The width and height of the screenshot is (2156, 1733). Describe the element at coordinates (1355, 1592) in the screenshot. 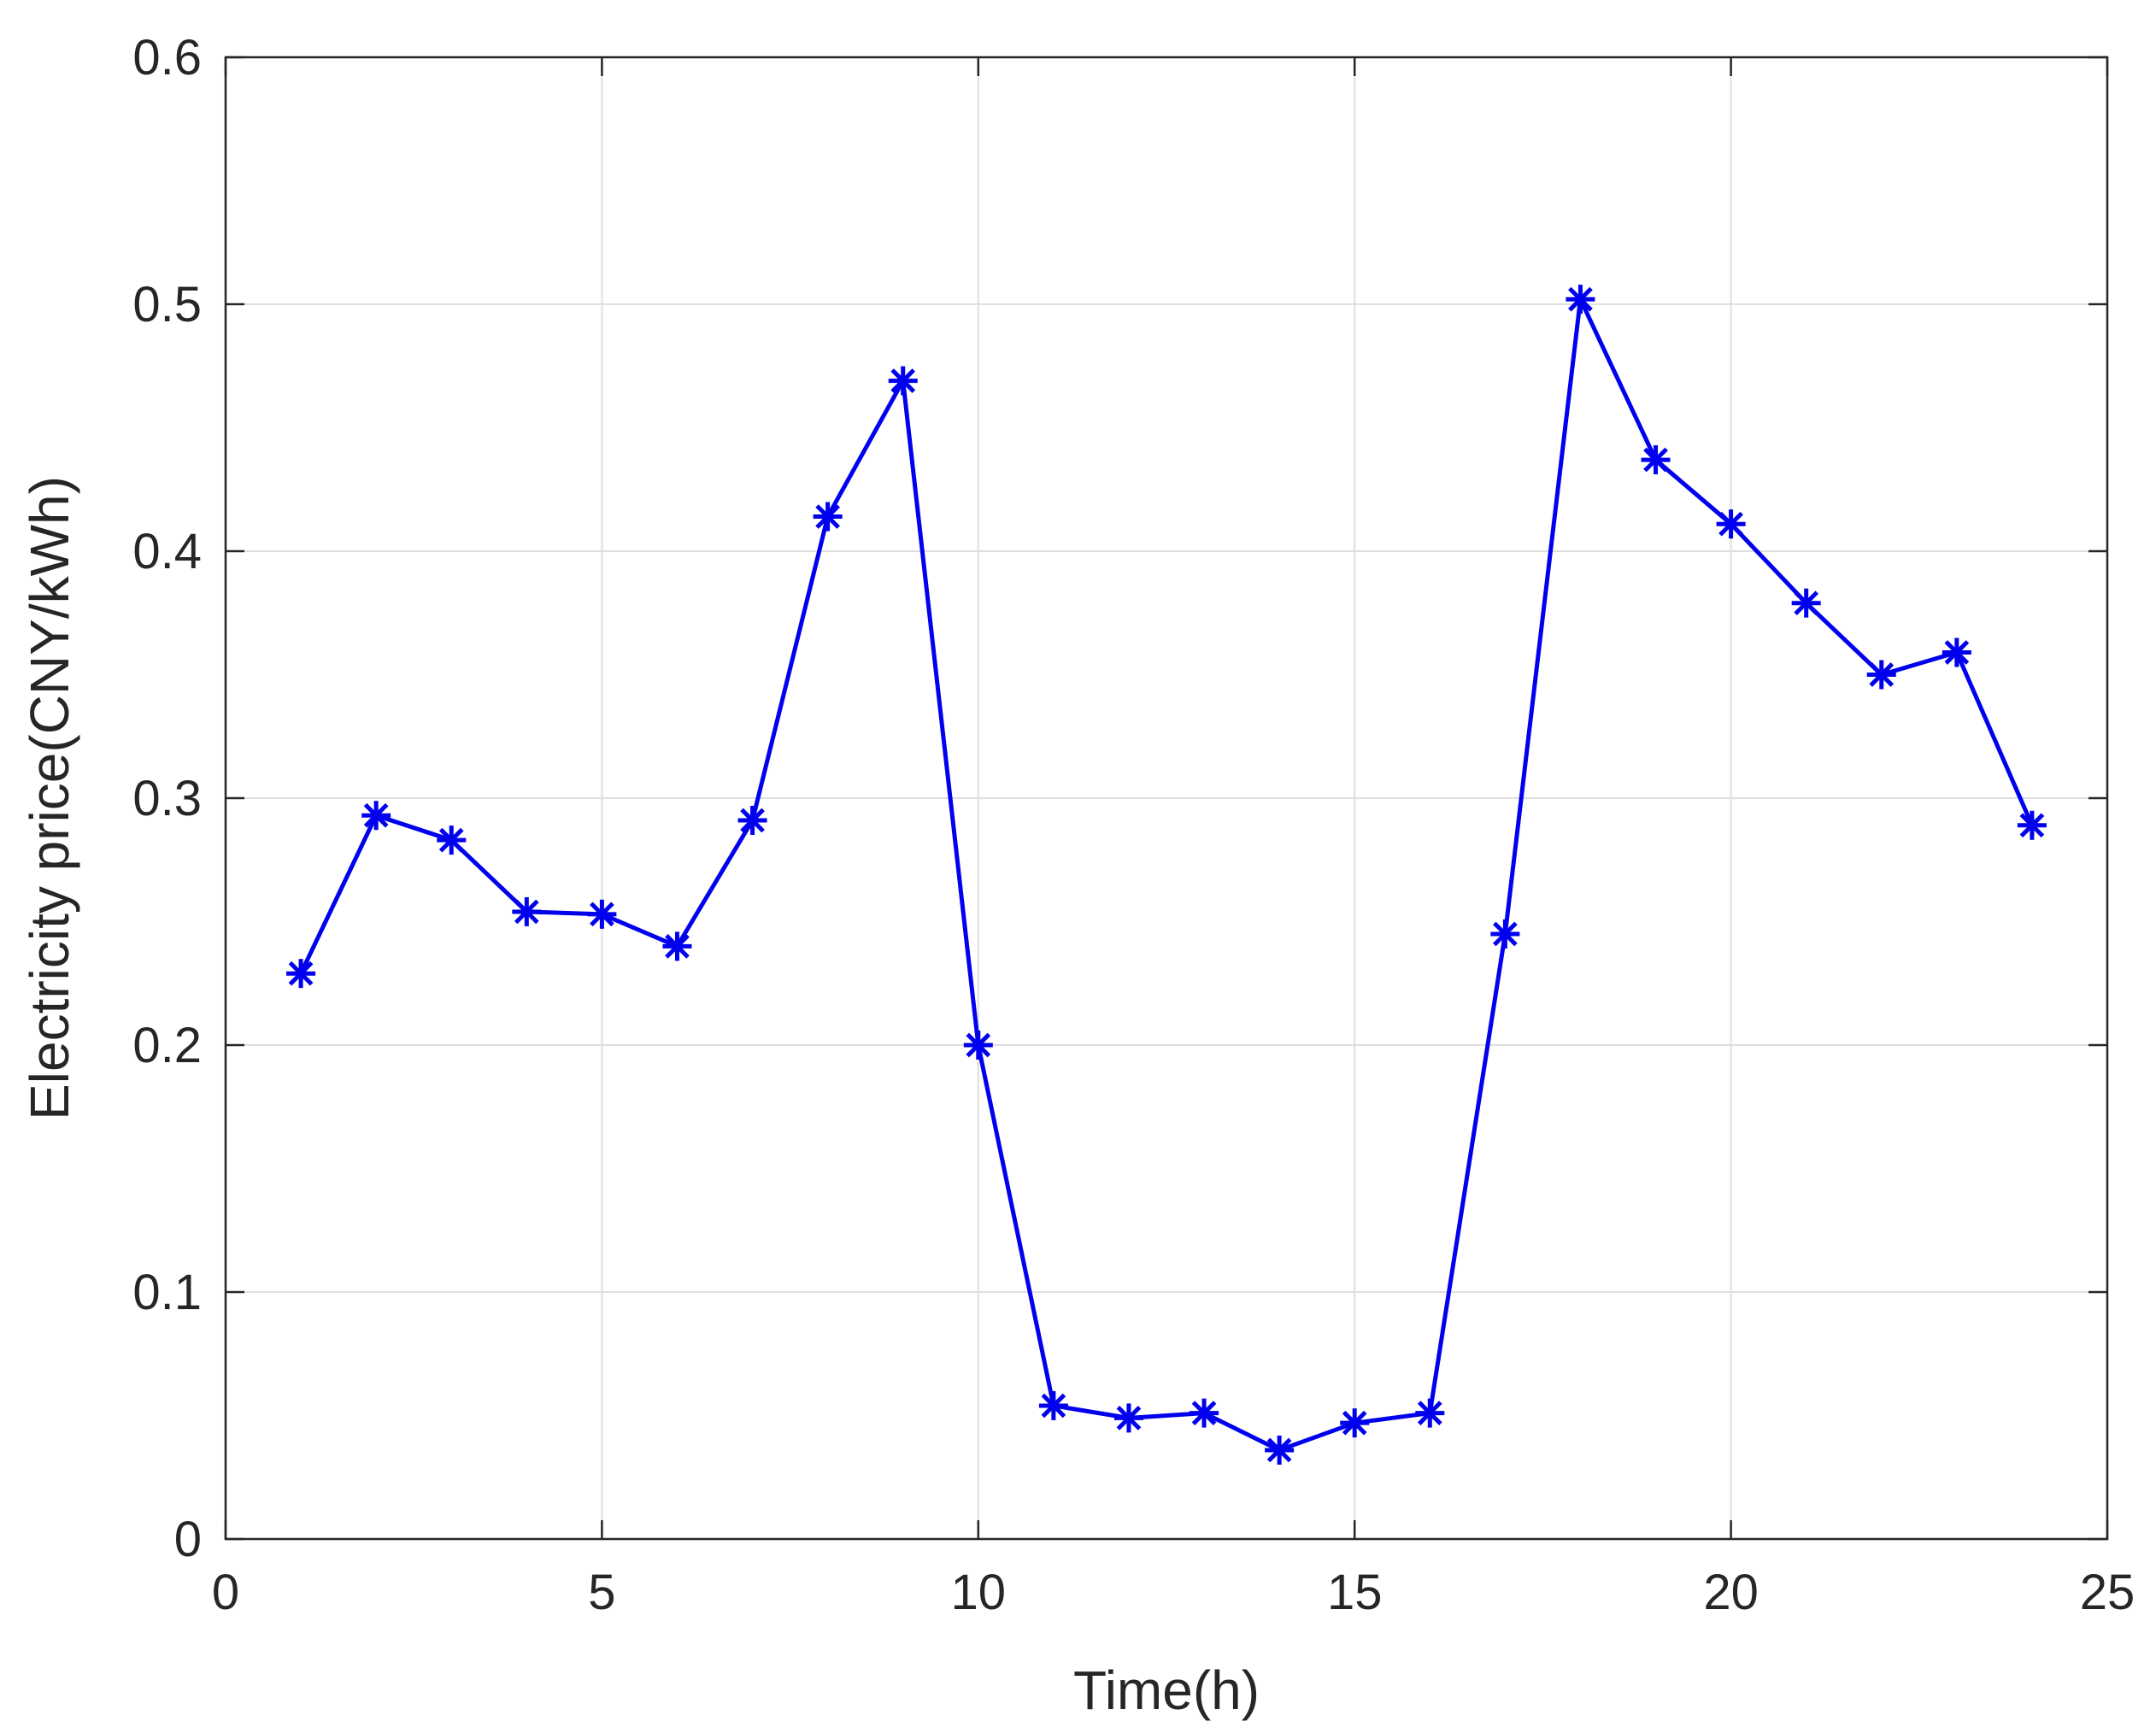

I see `x-tick-label: 15` at that location.